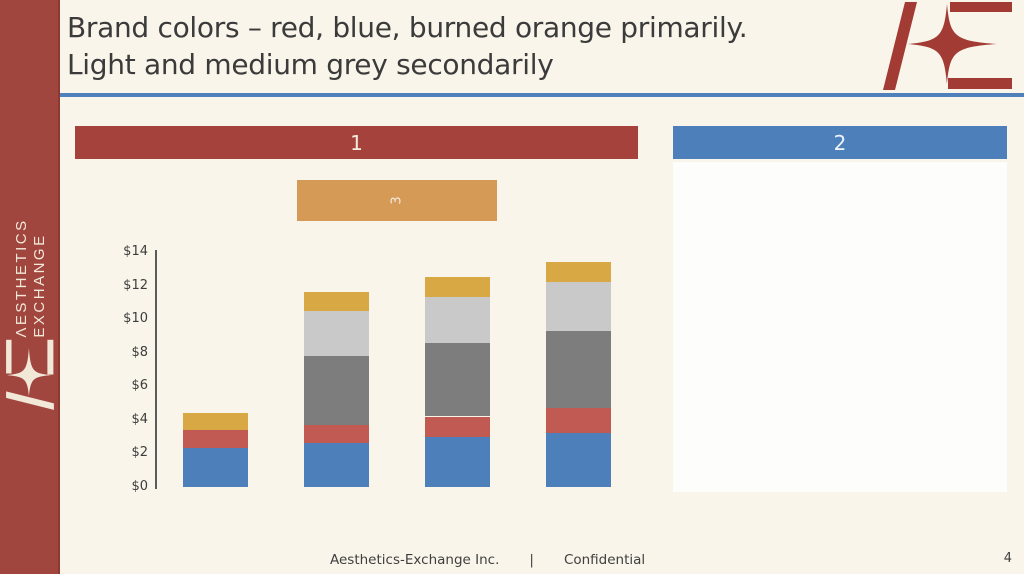 The height and width of the screenshot is (574, 1024). I want to click on shape-box-1: 1, so click(356, 142).